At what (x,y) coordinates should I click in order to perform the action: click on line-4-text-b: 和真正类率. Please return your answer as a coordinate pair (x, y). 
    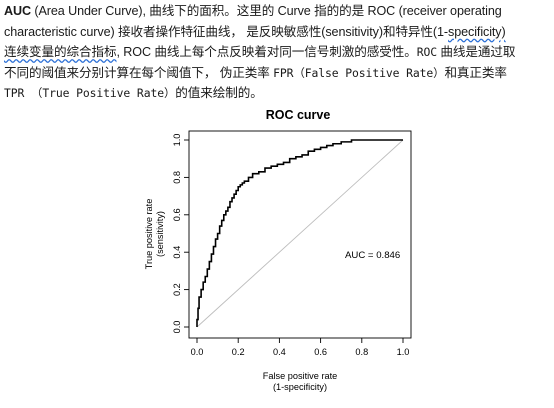
    Looking at the image, I should click on (475, 72).